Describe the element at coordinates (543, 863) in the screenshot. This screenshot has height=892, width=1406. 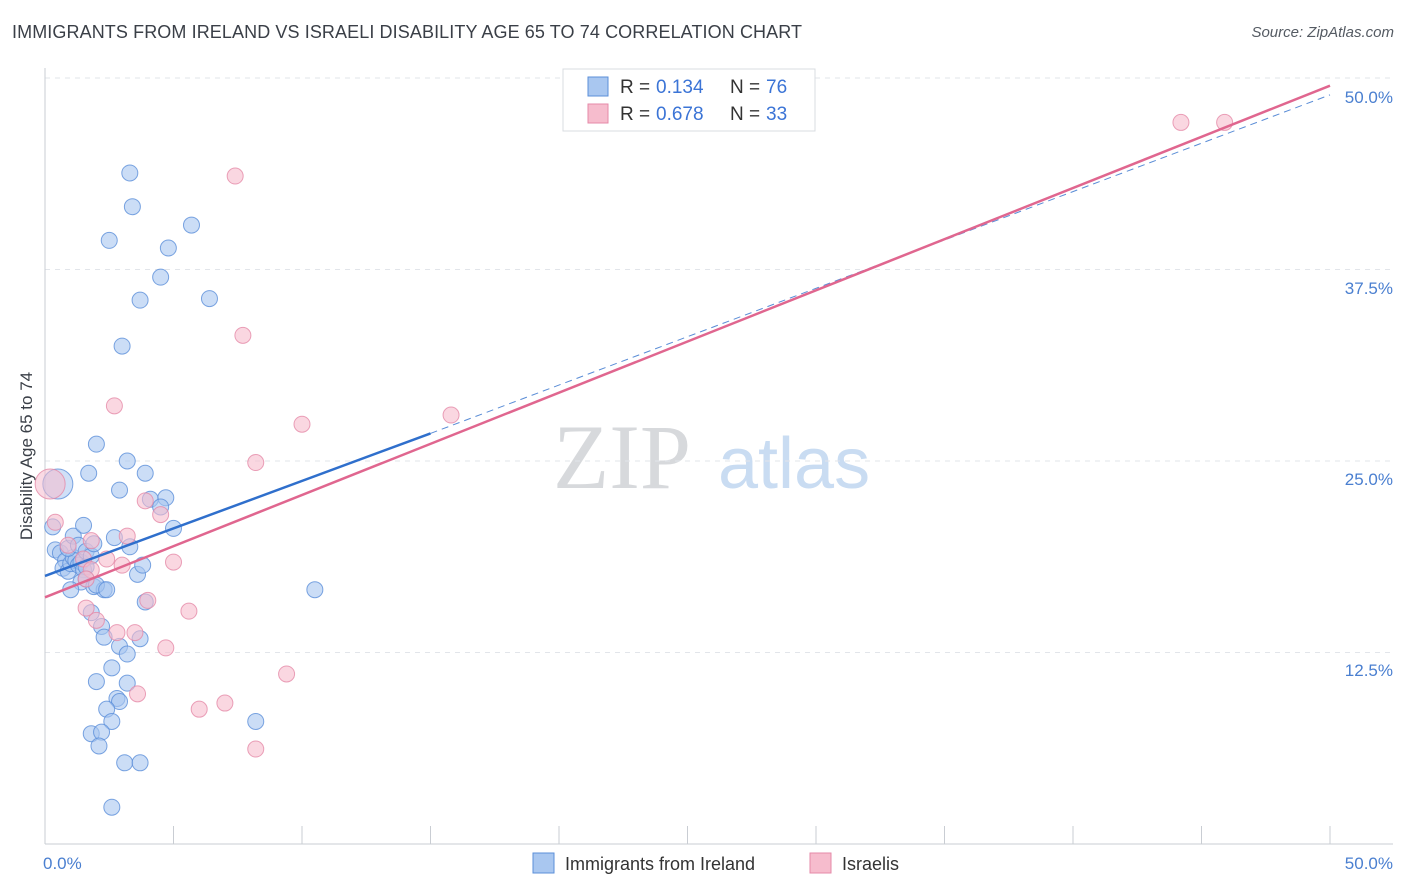
I see `bottom-legend-swatch-blue` at that location.